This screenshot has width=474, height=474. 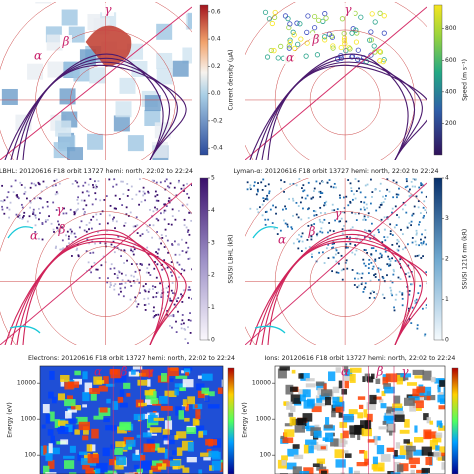 I want to click on panel, so click(x=360, y=420).